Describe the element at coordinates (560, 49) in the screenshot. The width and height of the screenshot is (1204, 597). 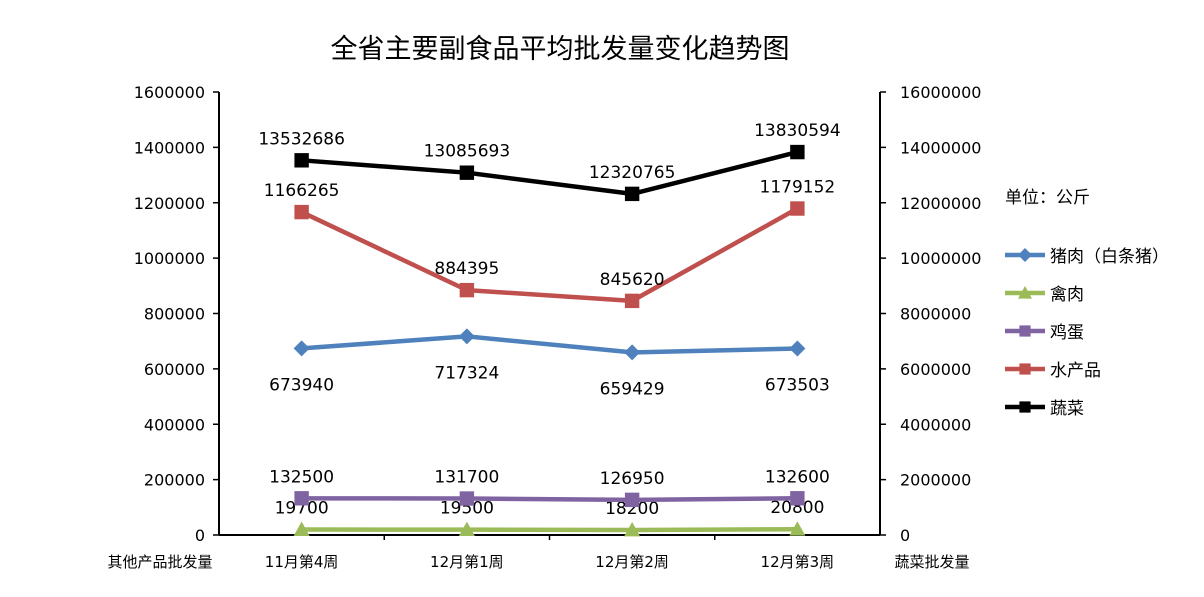
I see `chart-title: 全省主要副食品平均批发量变化趋势图` at that location.